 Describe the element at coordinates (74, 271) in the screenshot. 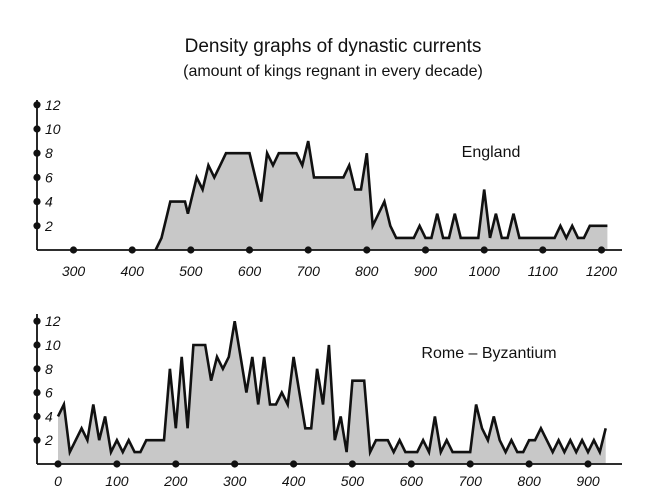

I see `england-x-tick-label: 300` at that location.